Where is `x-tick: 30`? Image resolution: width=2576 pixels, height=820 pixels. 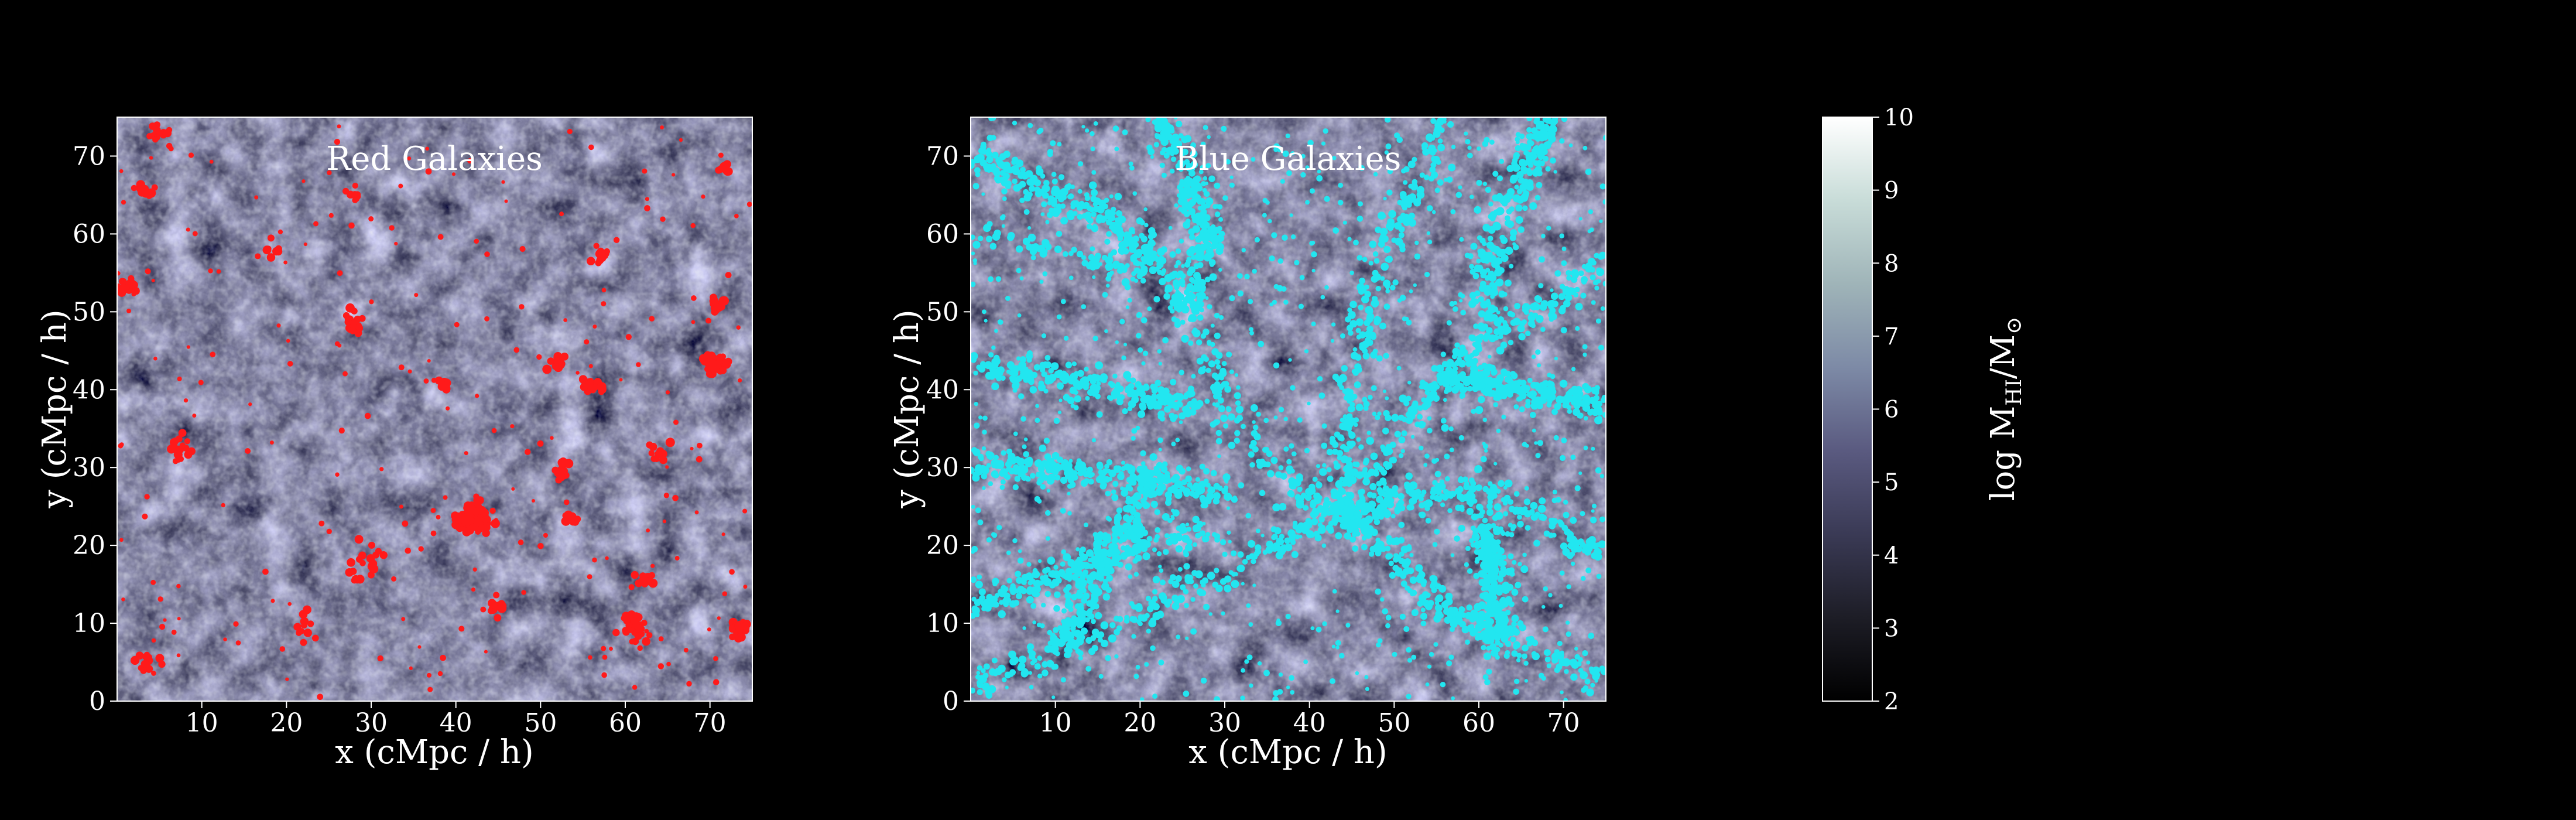 x-tick: 30 is located at coordinates (371, 720).